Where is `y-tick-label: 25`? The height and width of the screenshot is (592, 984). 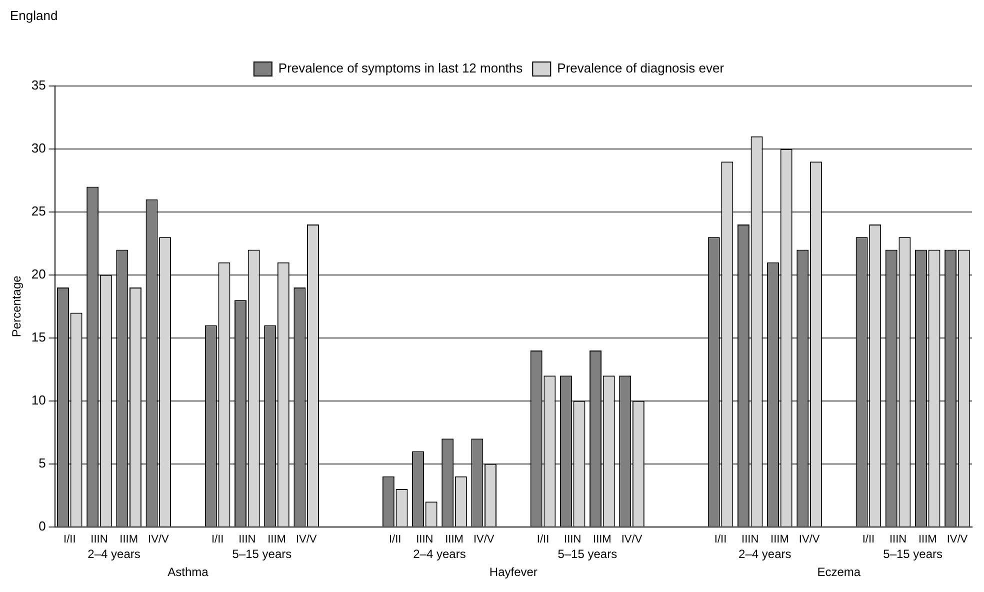 y-tick-label: 25 is located at coordinates (38, 211).